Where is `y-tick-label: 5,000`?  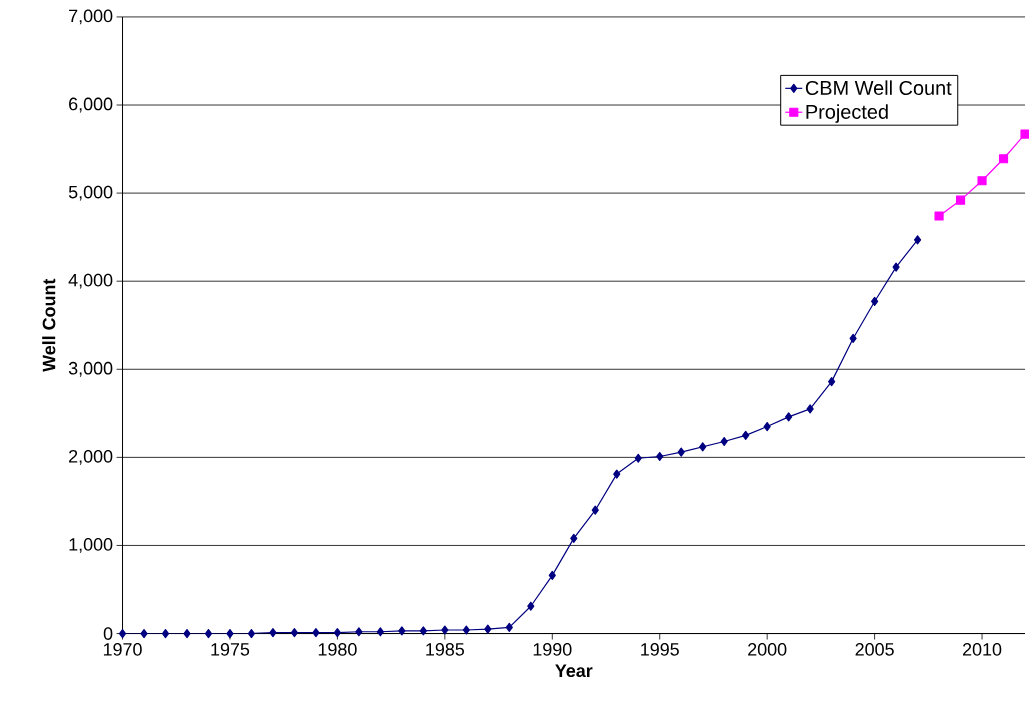
y-tick-label: 5,000 is located at coordinates (90, 193).